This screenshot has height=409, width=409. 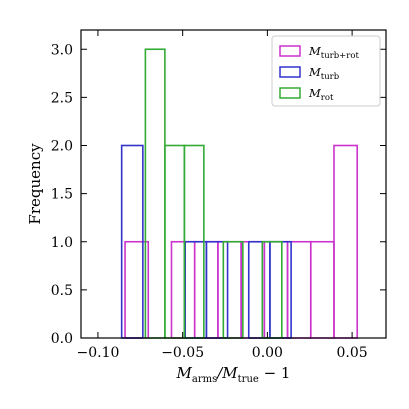 What do you see at coordinates (35, 184) in the screenshot?
I see `y-axis-title: Frequency` at bounding box center [35, 184].